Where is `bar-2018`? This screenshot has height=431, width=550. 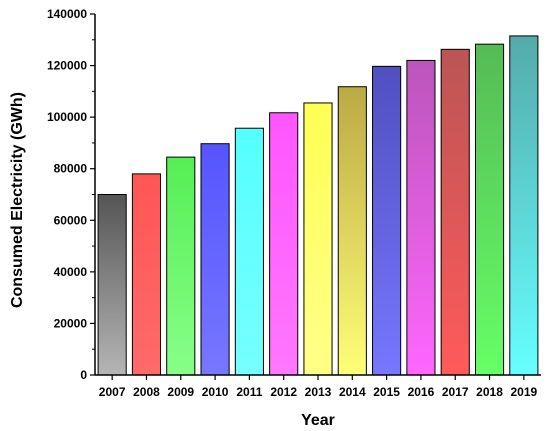 bar-2018 is located at coordinates (489, 209).